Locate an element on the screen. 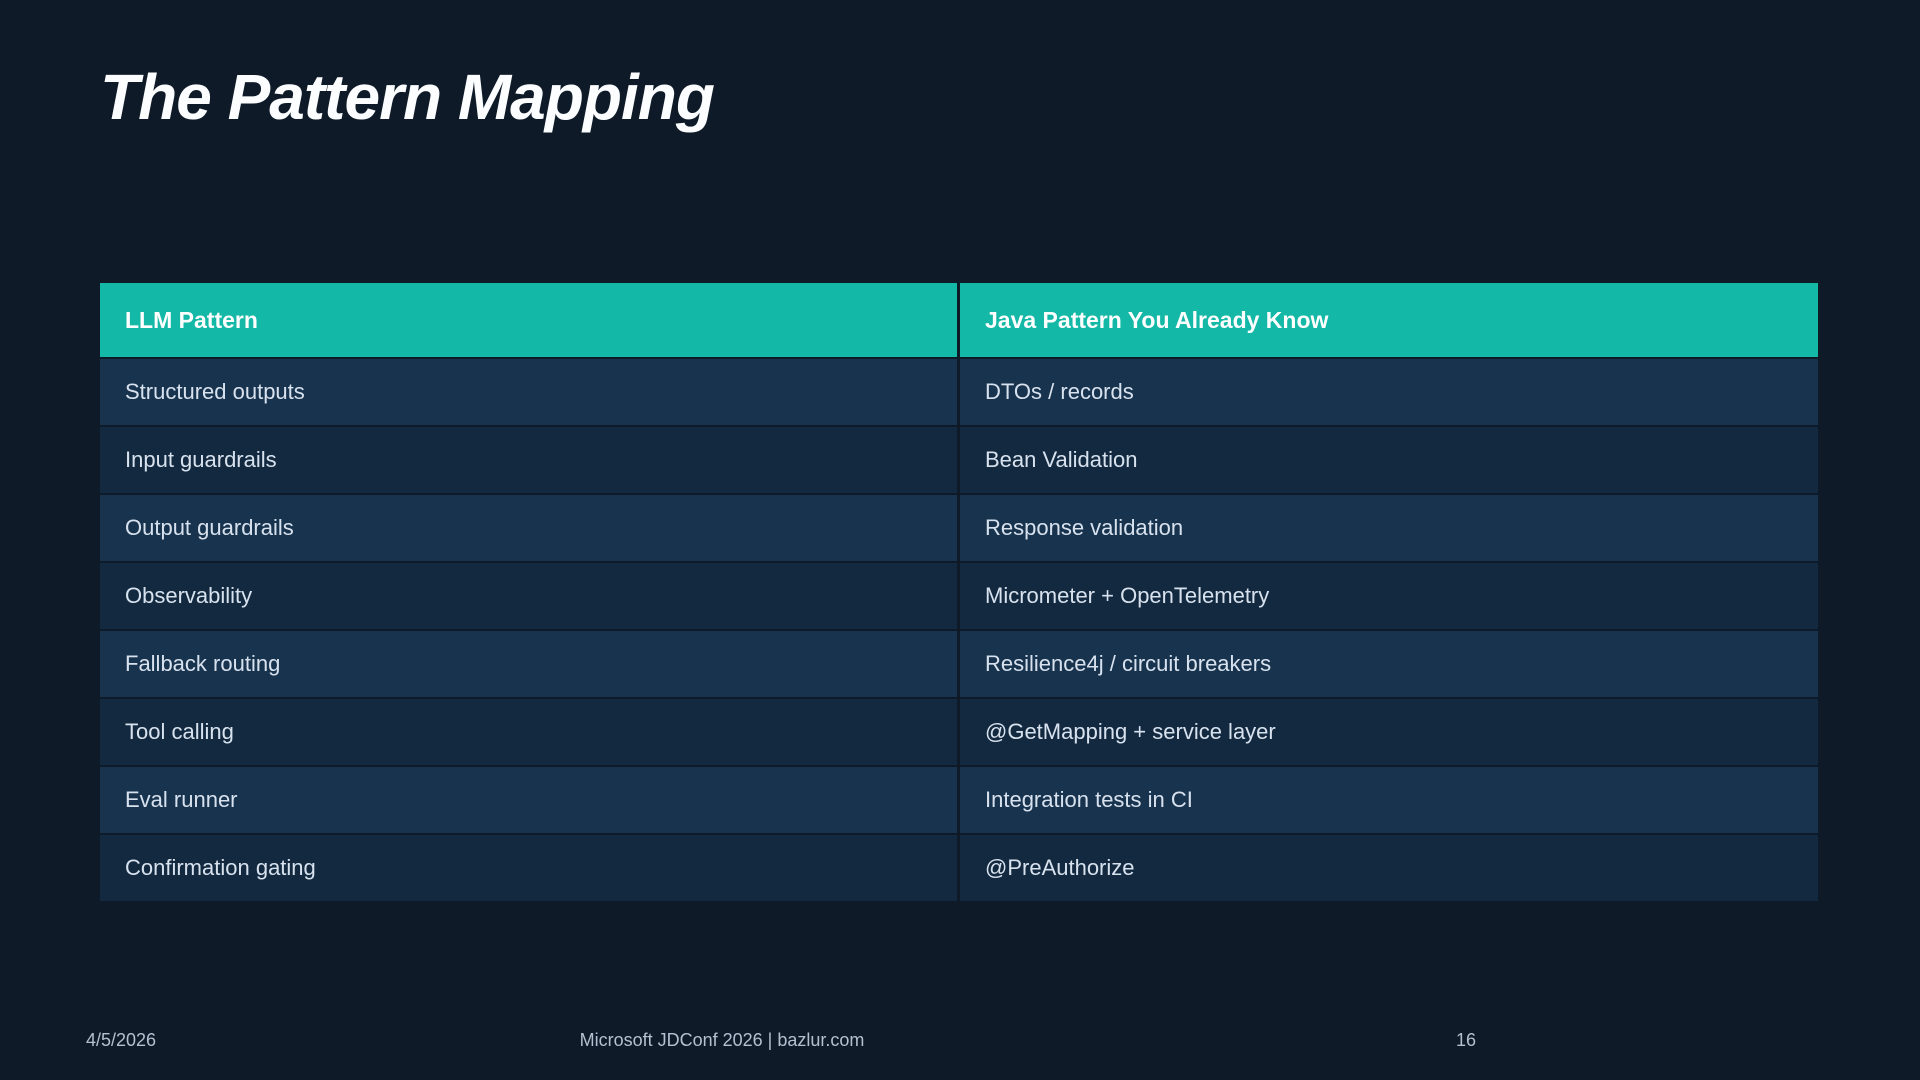 The height and width of the screenshot is (1080, 1920). column-header-llm-pattern: LLM Pattern is located at coordinates (528, 320).